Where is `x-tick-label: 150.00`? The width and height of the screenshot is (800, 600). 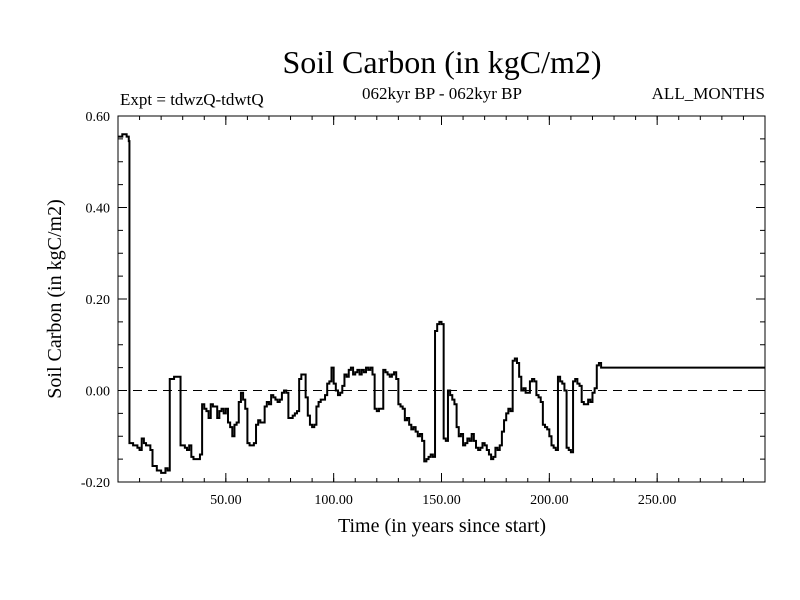 x-tick-label: 150.00 is located at coordinates (441, 500).